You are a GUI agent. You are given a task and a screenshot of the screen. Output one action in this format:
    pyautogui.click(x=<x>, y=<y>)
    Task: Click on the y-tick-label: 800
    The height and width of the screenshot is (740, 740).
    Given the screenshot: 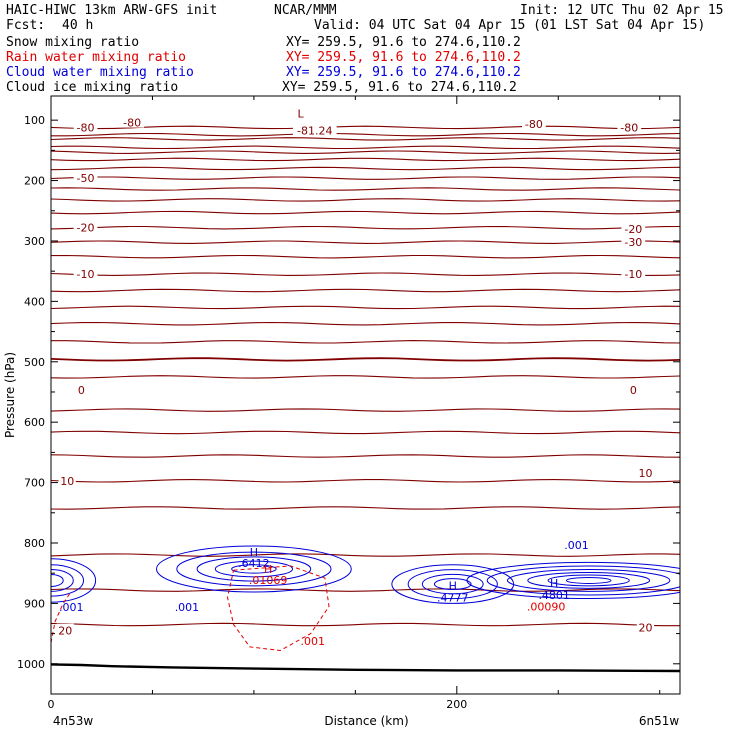 What is the action you would take?
    pyautogui.click(x=34, y=543)
    